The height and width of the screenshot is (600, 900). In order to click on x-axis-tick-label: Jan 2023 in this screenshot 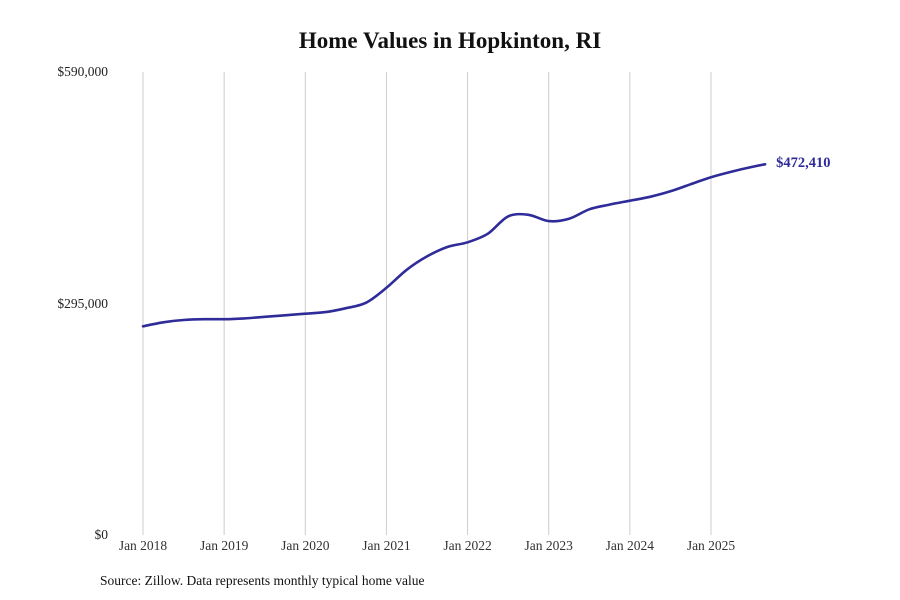, I will do `click(548, 545)`.